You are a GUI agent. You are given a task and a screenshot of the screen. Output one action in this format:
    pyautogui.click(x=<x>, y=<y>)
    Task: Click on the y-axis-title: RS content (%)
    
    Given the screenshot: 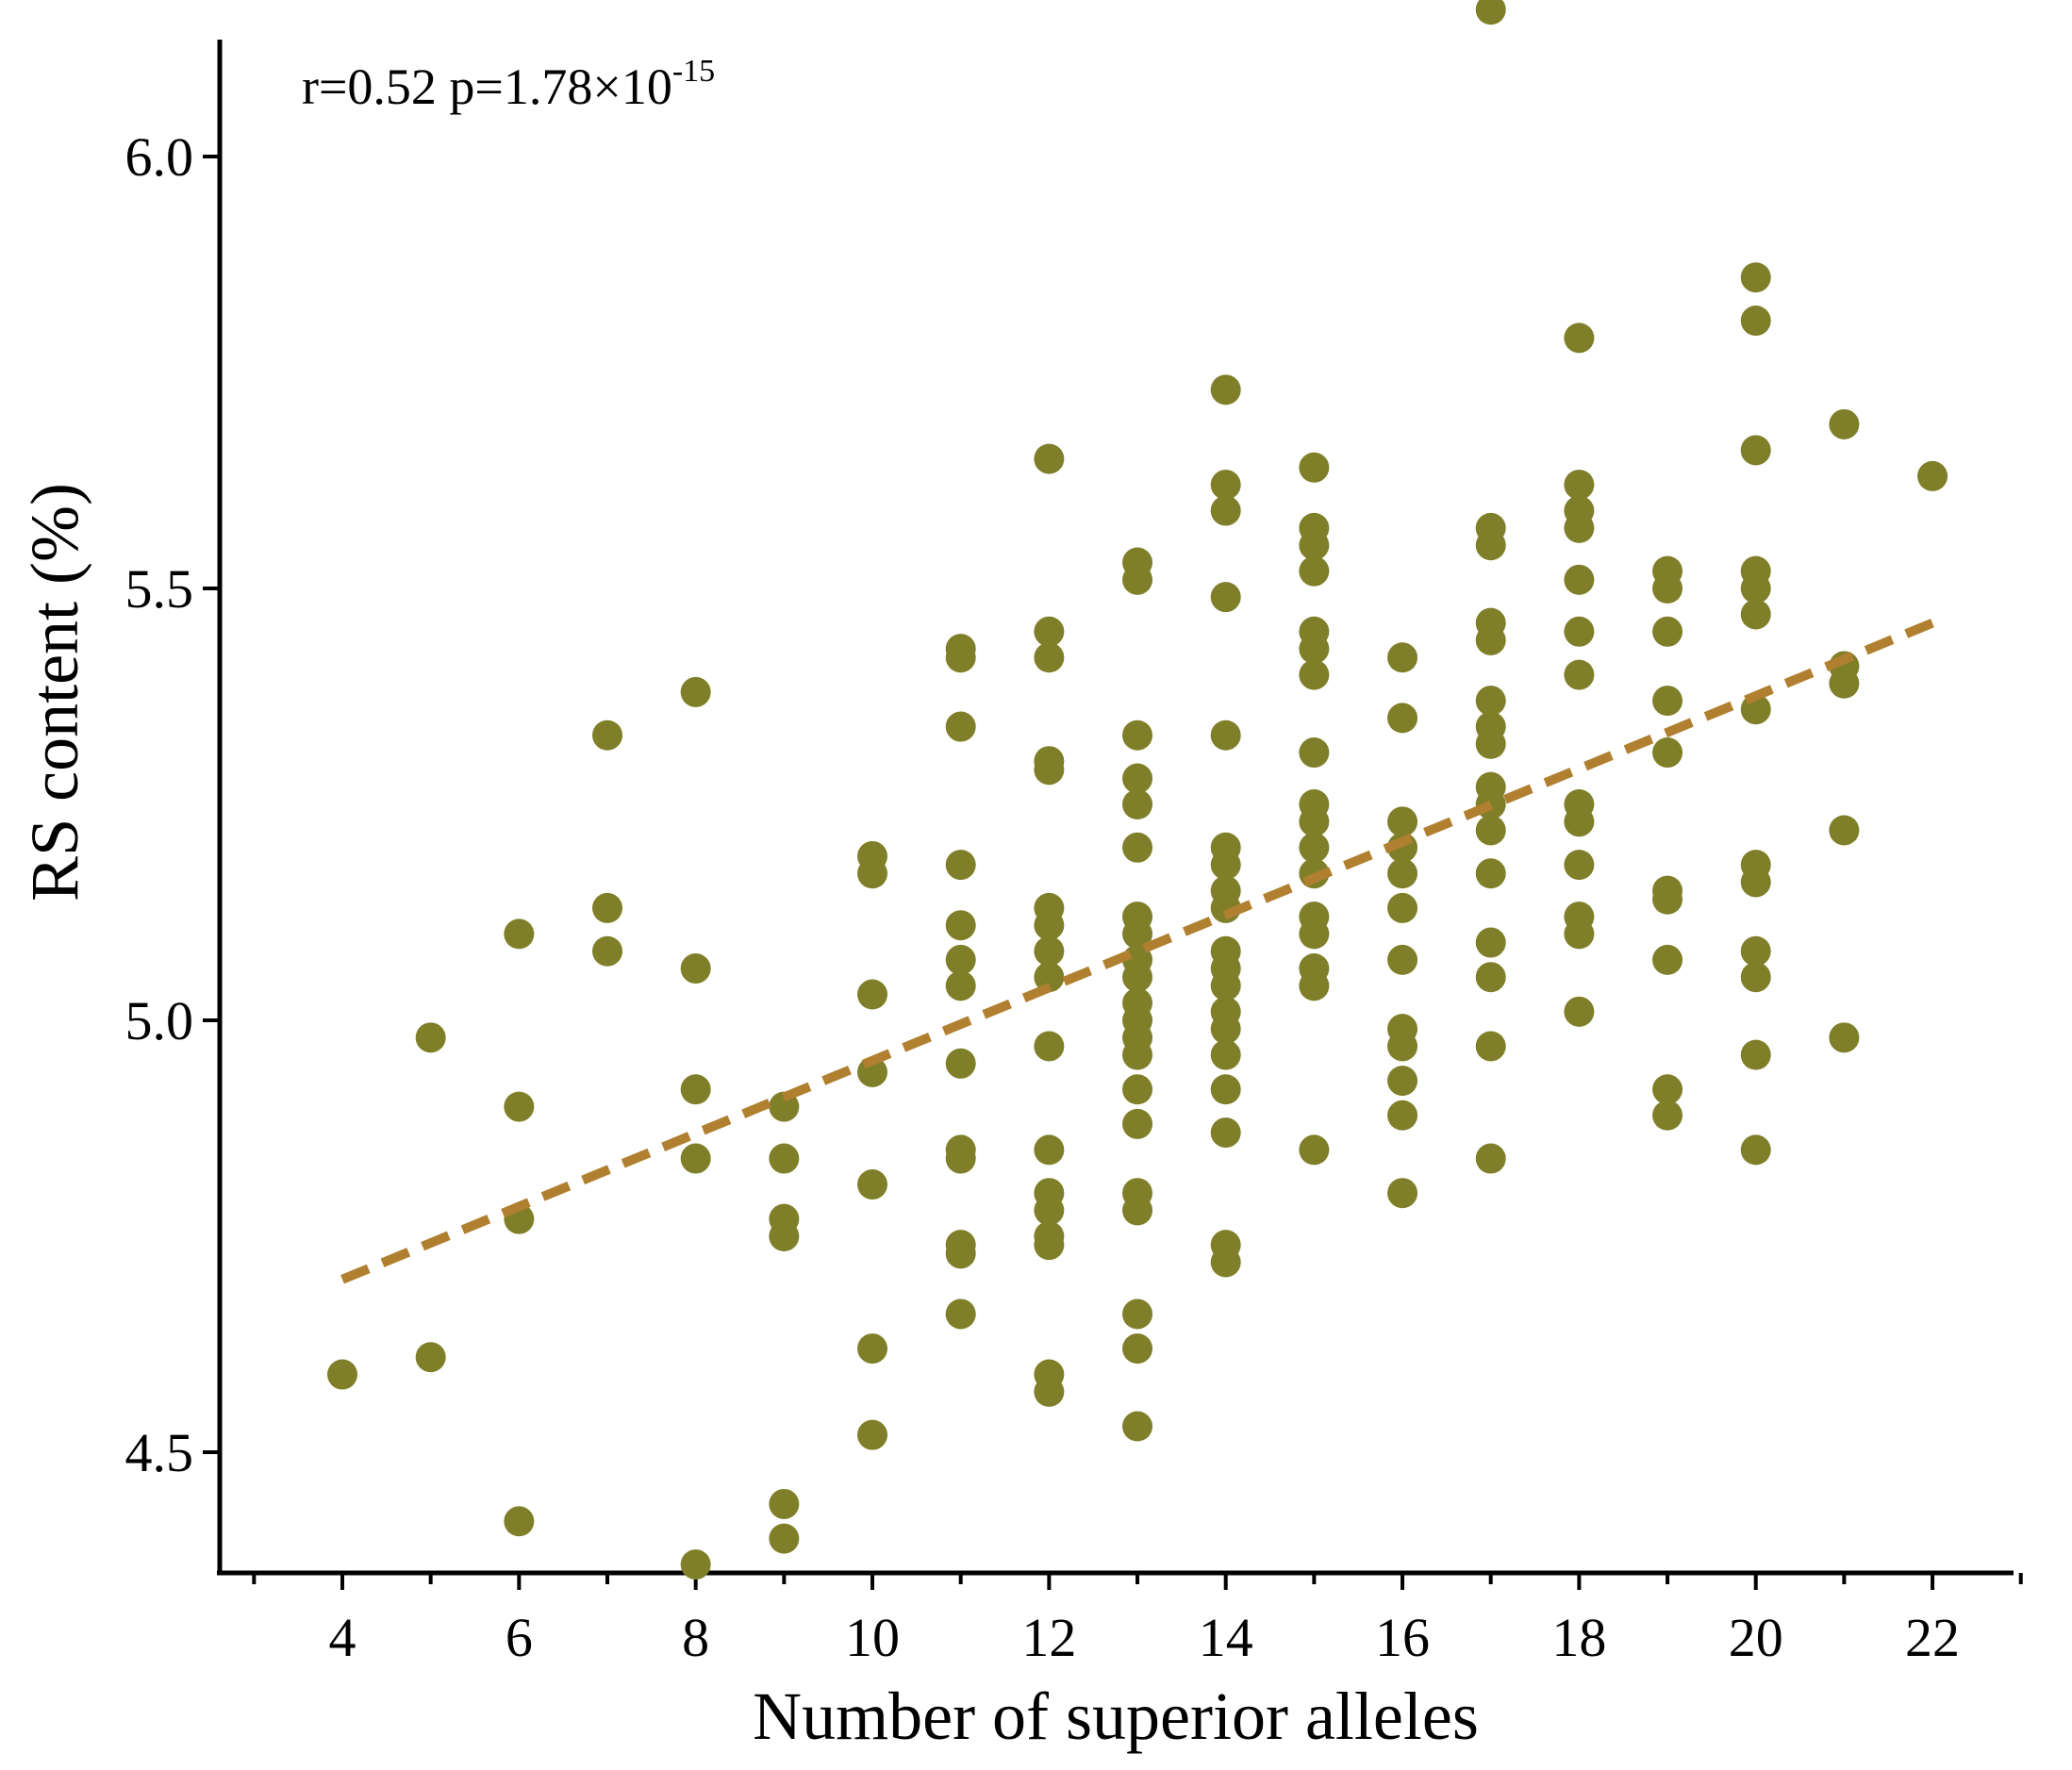 What is the action you would take?
    pyautogui.click(x=54, y=692)
    